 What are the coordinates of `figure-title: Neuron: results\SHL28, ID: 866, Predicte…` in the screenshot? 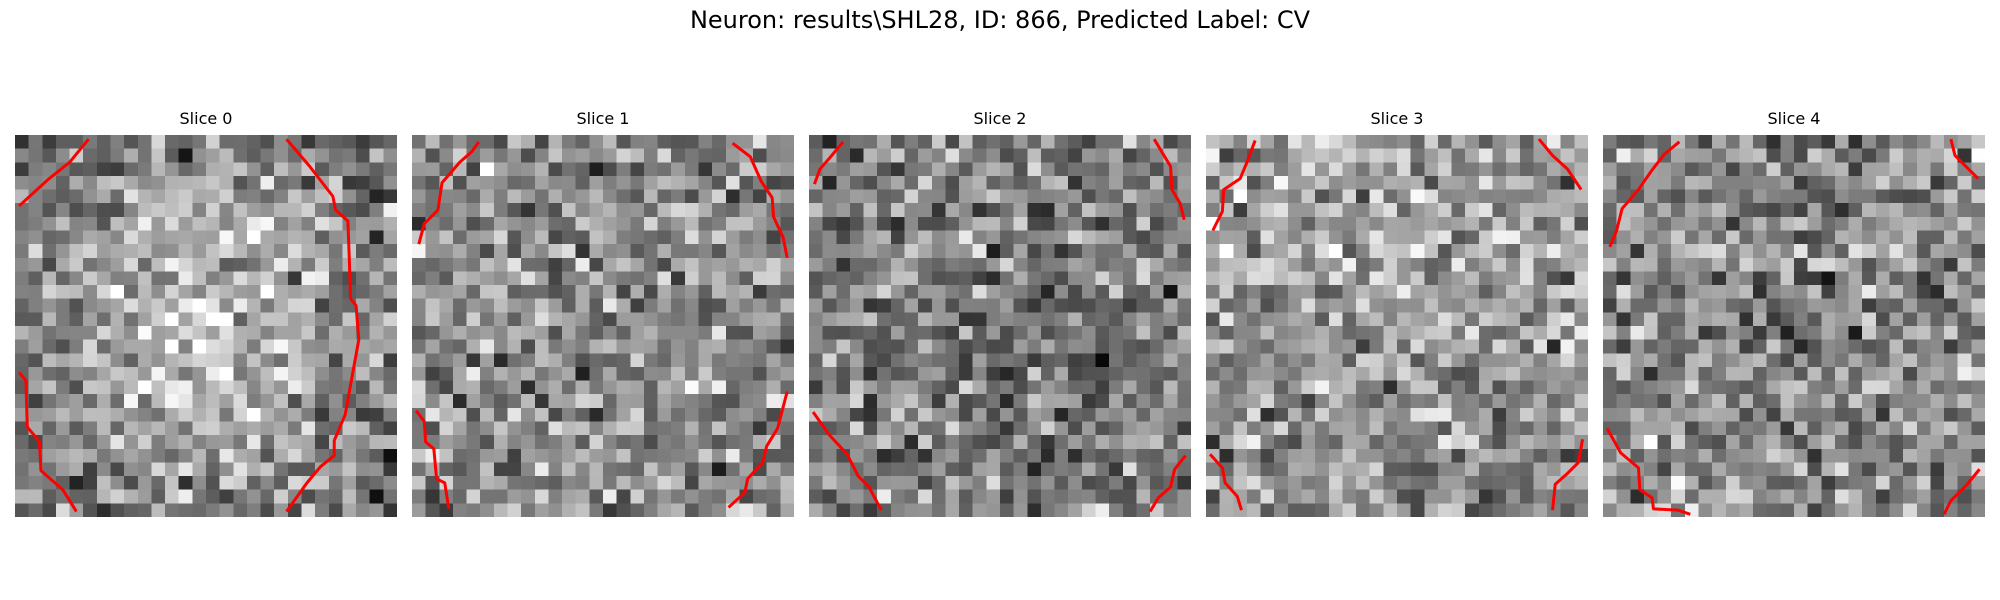 It's located at (1000, 20).